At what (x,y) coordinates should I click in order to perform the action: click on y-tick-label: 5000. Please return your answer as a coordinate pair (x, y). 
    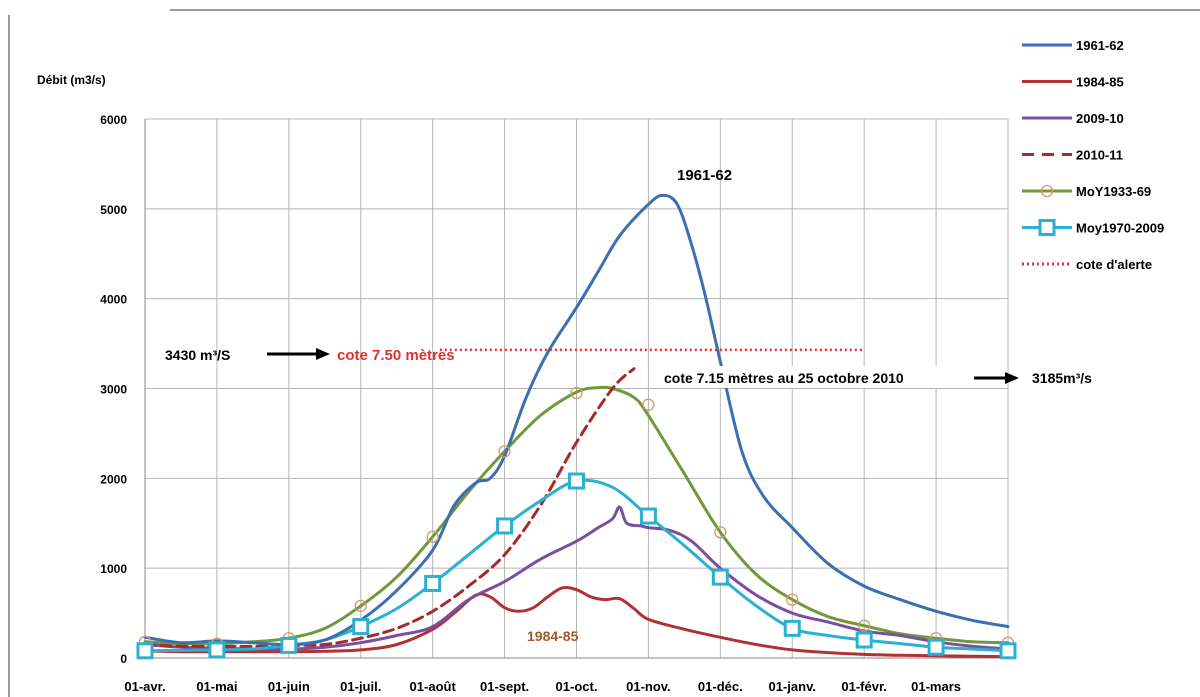
    Looking at the image, I should click on (113, 210).